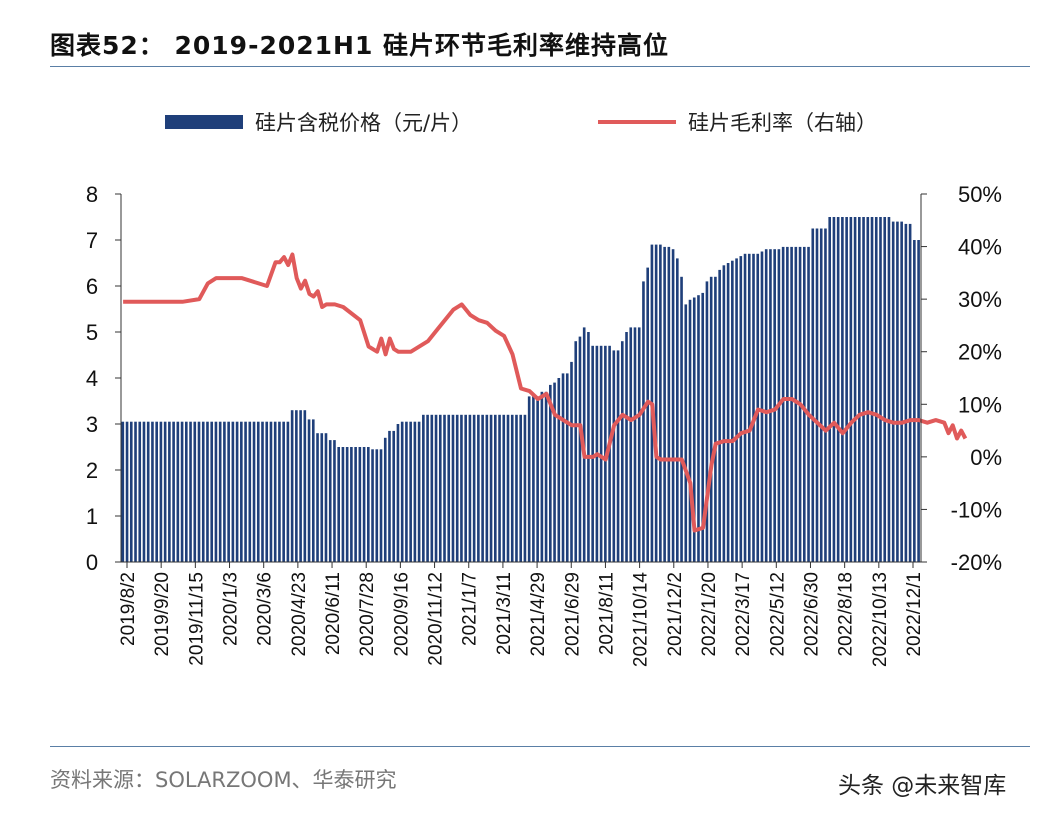 Image resolution: width=1054 pixels, height=816 pixels. Describe the element at coordinates (92, 194) in the screenshot. I see `left-tick-label: 8` at that location.